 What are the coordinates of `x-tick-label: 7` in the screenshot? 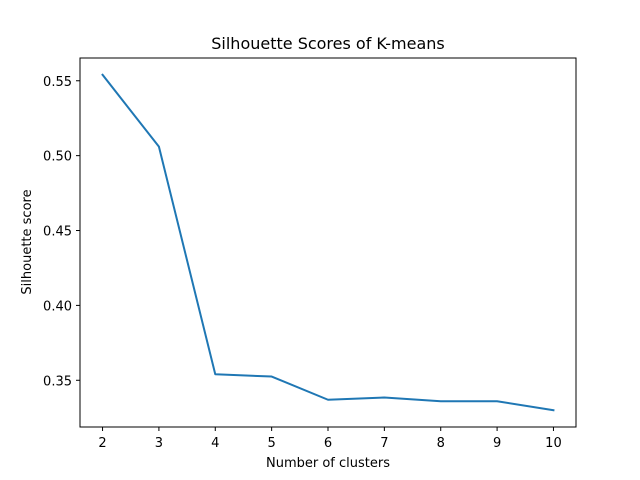 It's located at (384, 443).